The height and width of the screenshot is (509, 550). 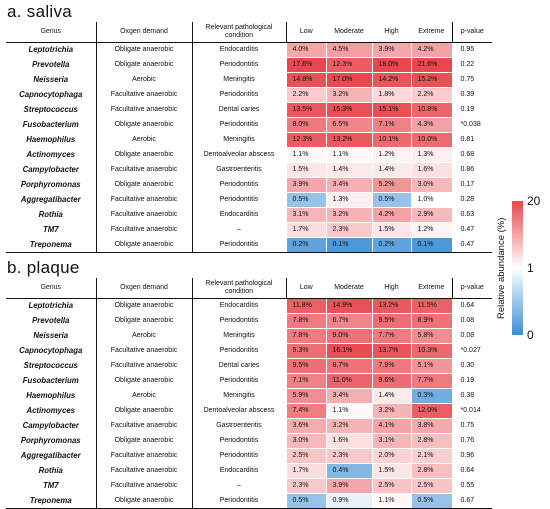 What do you see at coordinates (391, 32) in the screenshot?
I see `high-header: High` at bounding box center [391, 32].